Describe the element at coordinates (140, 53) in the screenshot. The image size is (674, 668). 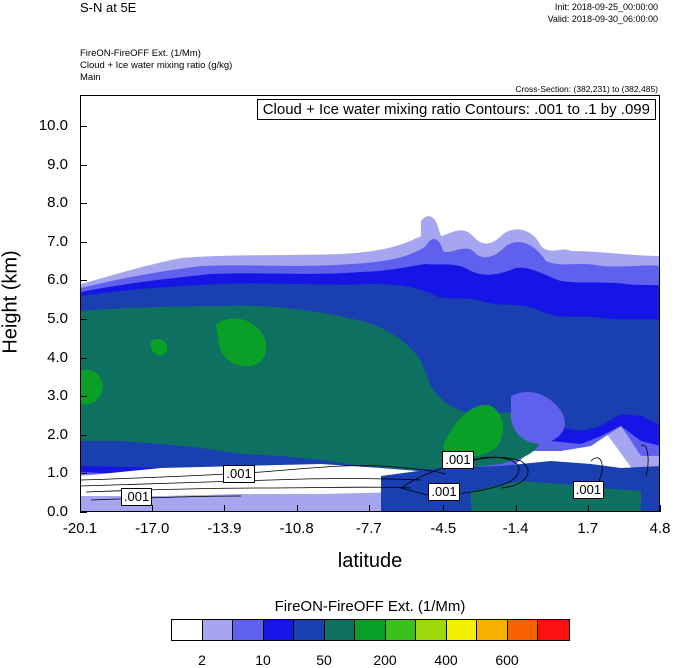
I see `field-label-1: FireON-FireOFF Ext. (1/Mm)` at that location.